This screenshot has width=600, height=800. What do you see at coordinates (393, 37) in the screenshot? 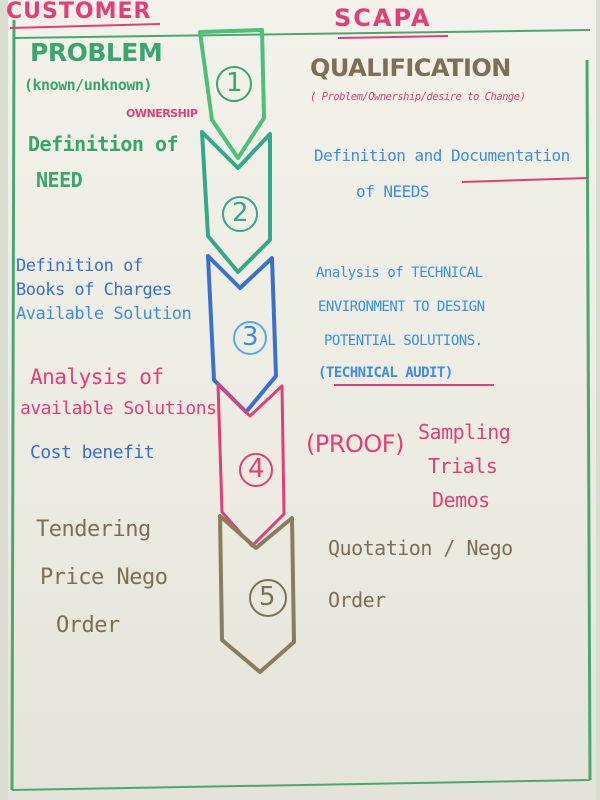
I see `scapa-underline` at bounding box center [393, 37].